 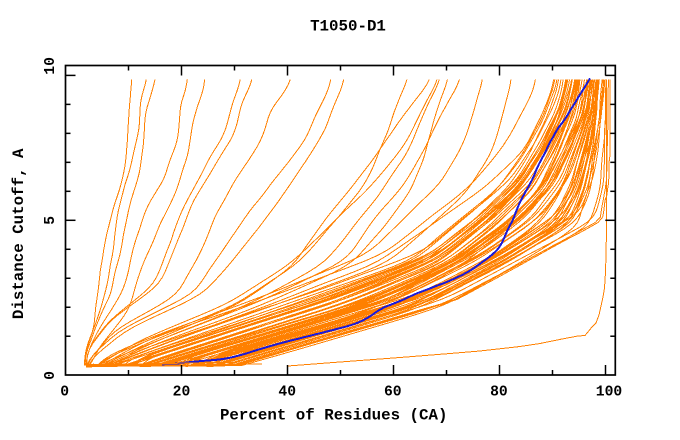 What do you see at coordinates (348, 27) in the screenshot?
I see `svg-text: T1050-D1` at bounding box center [348, 27].